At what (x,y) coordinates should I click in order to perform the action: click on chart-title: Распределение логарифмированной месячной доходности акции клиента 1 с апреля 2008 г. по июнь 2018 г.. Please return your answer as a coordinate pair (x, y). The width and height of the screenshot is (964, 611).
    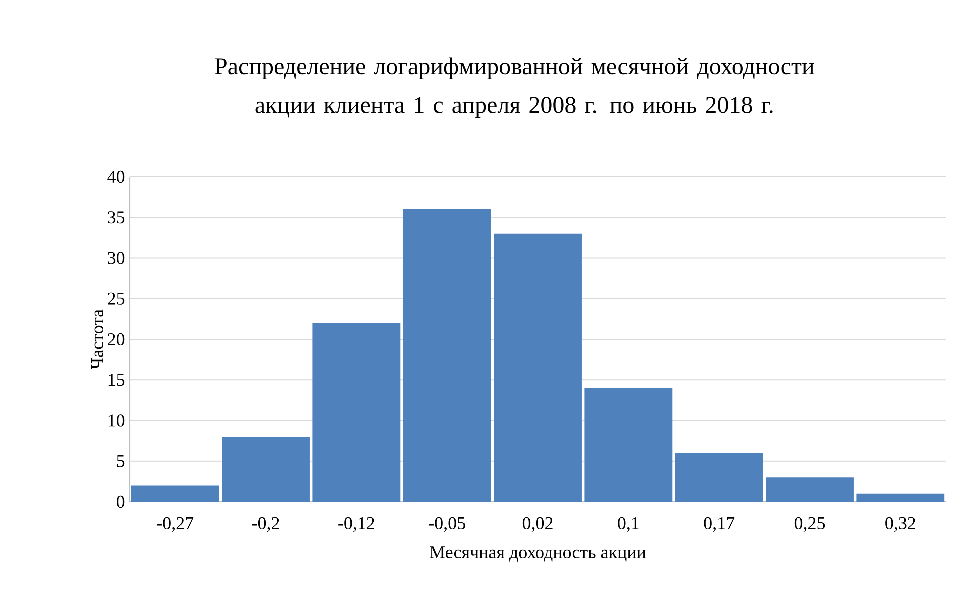
    Looking at the image, I should click on (514, 88).